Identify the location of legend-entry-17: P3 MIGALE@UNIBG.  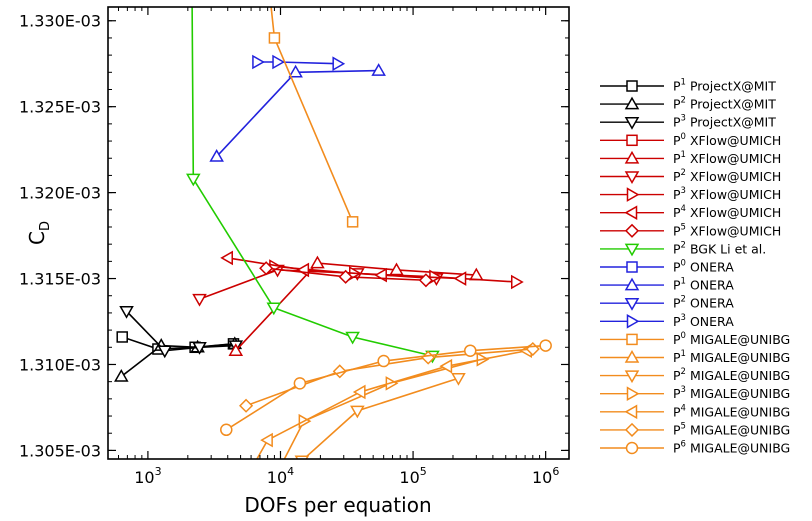
(695, 393).